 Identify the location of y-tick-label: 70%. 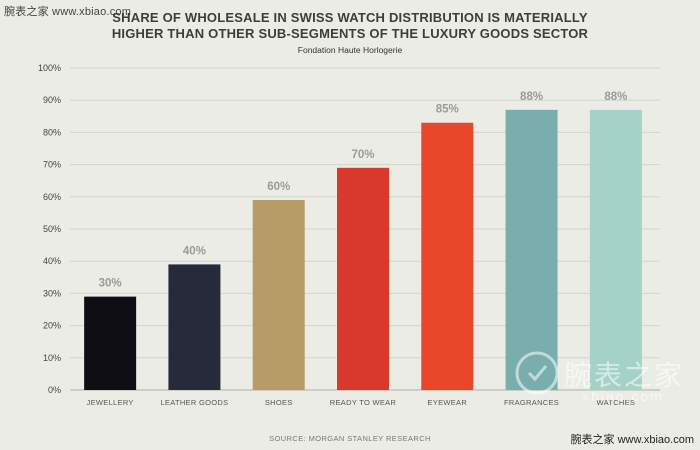
(52, 165).